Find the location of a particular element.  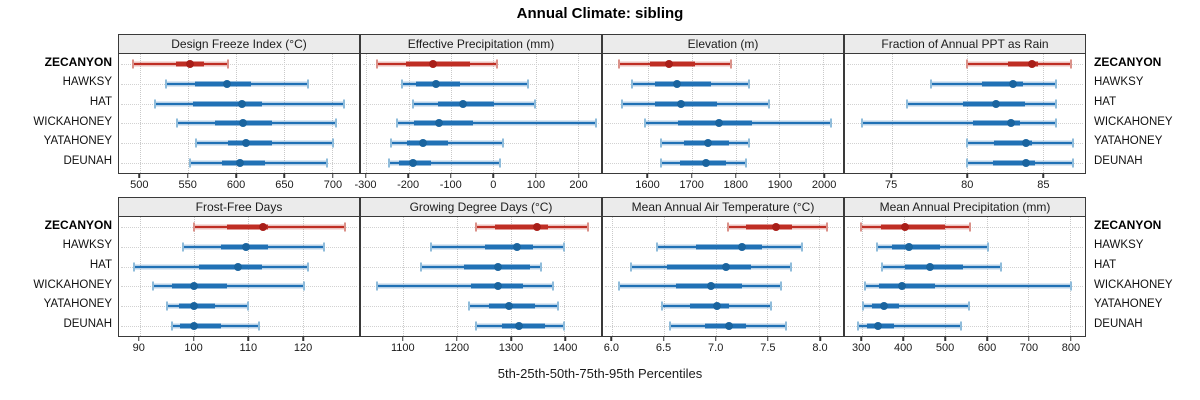

panel-effective-precipitation-mm: Effective Precipitation (mm) is located at coordinates (481, 104).